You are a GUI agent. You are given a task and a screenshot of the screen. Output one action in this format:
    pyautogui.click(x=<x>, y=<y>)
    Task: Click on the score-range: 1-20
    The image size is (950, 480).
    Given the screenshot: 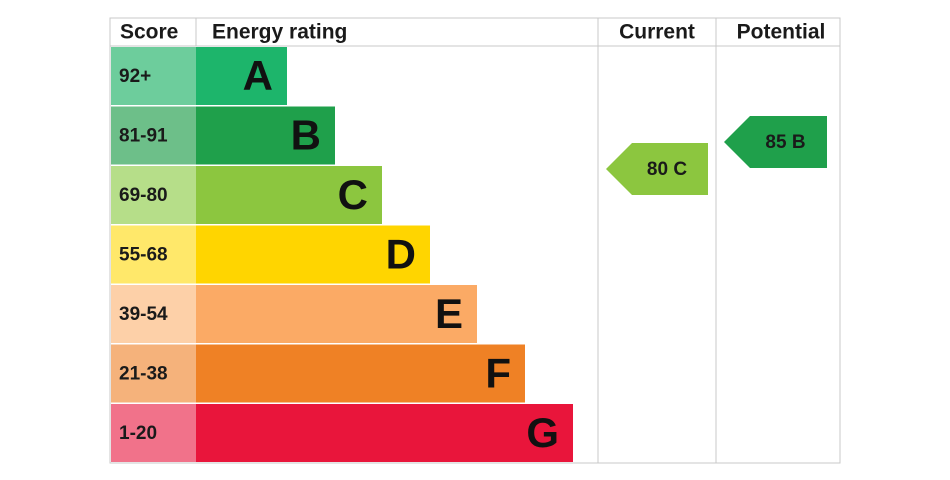 What is the action you would take?
    pyautogui.click(x=138, y=433)
    